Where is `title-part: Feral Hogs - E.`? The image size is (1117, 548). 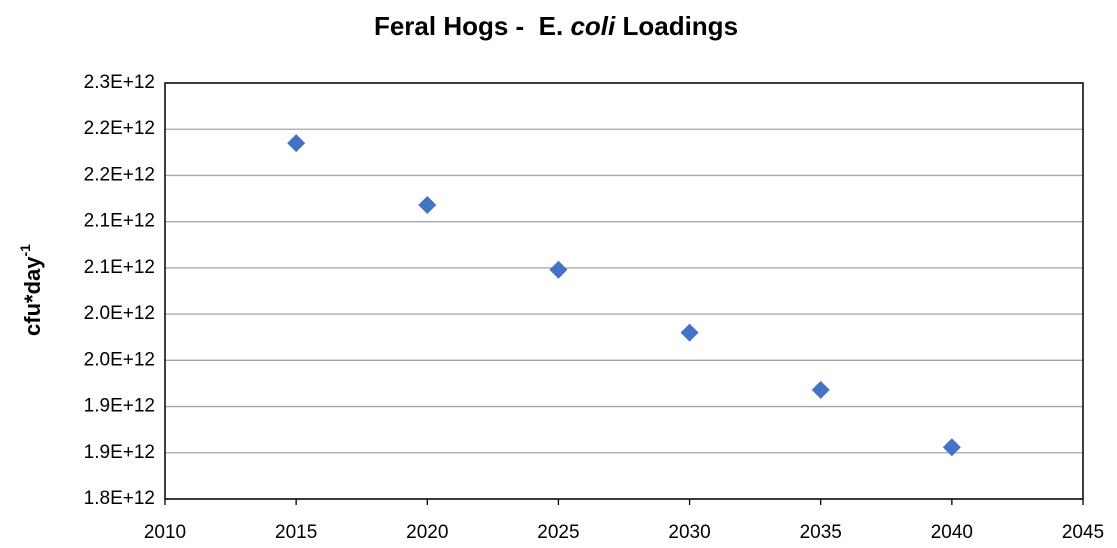
title-part: Feral Hogs - E. is located at coordinates (472, 26).